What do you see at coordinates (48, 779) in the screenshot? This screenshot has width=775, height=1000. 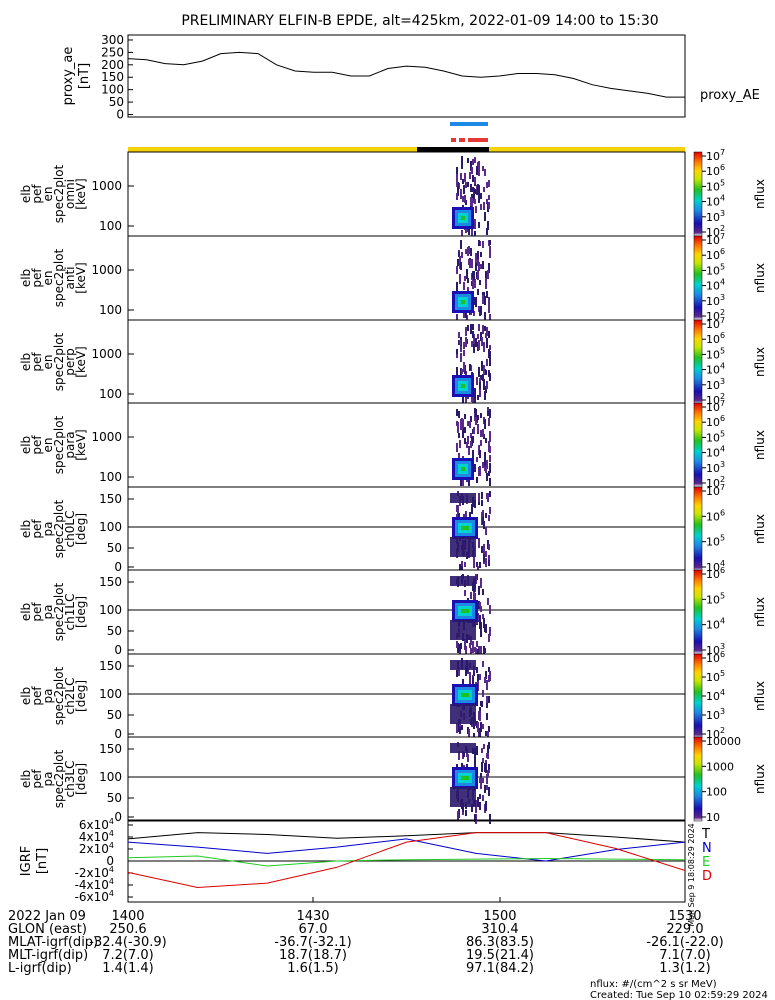 I see `panel-ylabel: pa` at bounding box center [48, 779].